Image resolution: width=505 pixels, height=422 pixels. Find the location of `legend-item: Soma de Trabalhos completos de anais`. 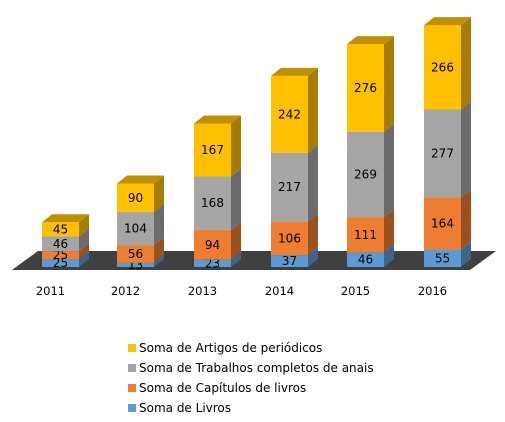

legend-item: Soma de Trabalhos completos de anais is located at coordinates (251, 368).